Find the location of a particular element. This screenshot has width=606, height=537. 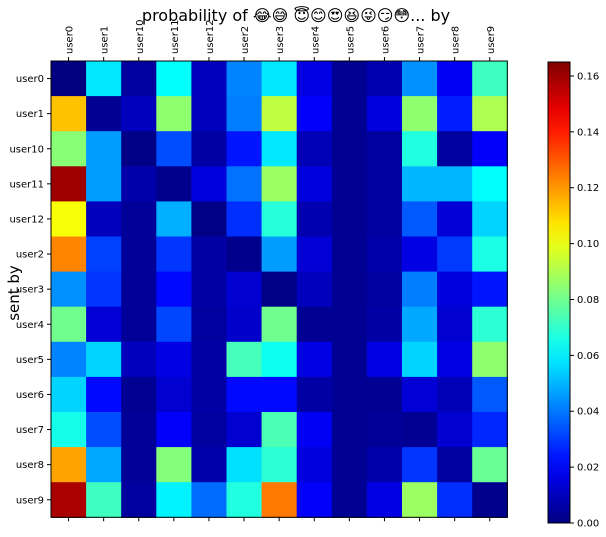

row-label: user8 is located at coordinates (30, 465).